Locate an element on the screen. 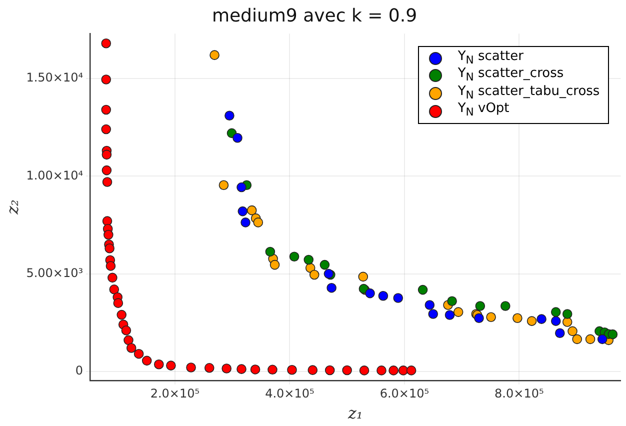 Image resolution: width=626 pixels, height=426 pixels. legend-label: Y$_{N}$ scatter_cross is located at coordinates (511, 75).